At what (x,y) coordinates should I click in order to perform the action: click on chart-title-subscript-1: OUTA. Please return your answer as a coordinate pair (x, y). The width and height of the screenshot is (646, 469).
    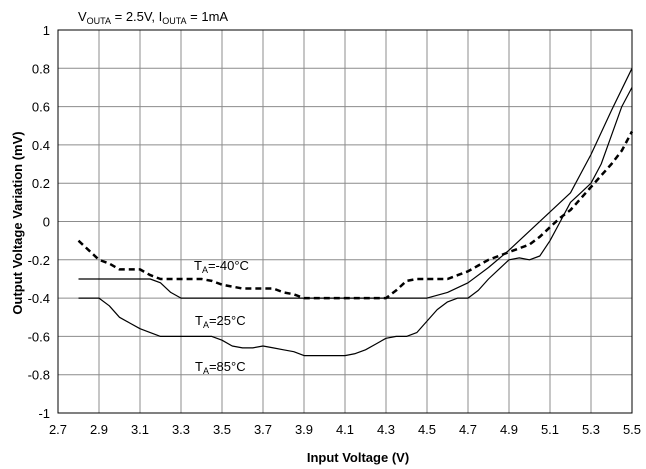
    Looking at the image, I should click on (99, 21).